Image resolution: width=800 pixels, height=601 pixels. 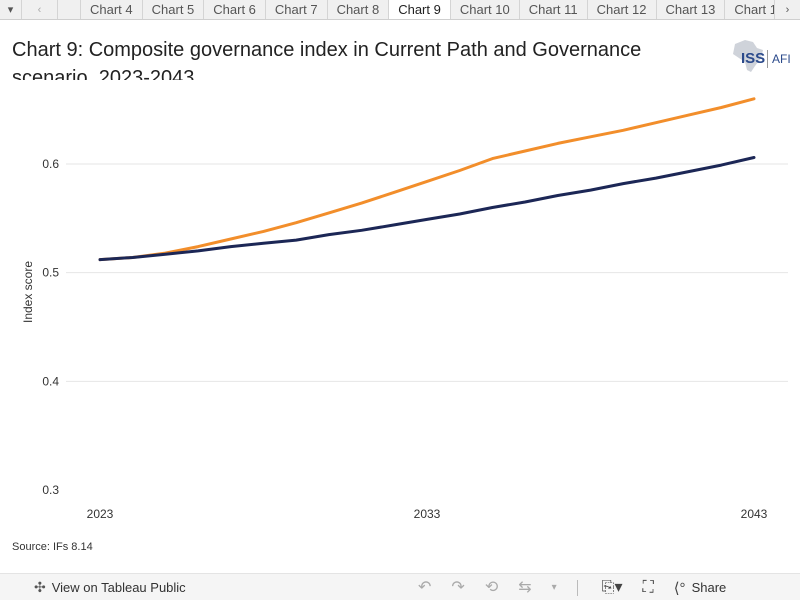 I want to click on share-icon: ⟨°, so click(x=679, y=588).